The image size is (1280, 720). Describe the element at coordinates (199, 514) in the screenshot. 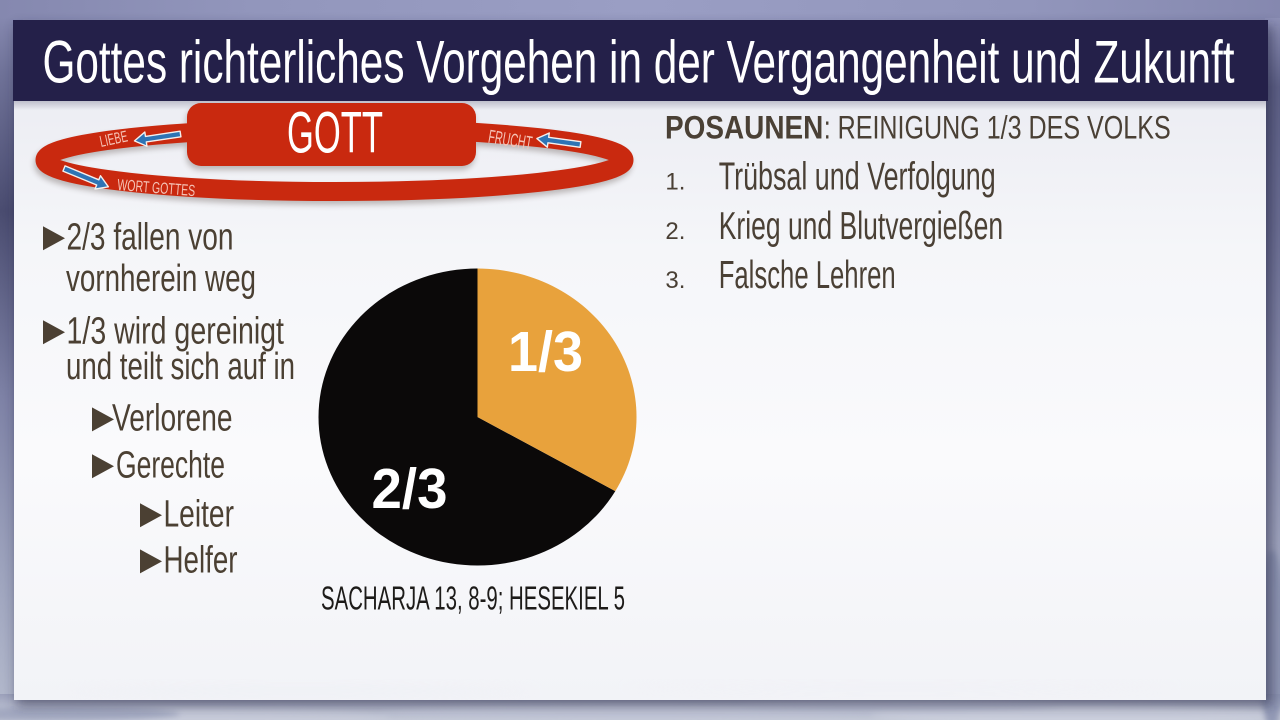

I see `svg-text: Leiter` at that location.